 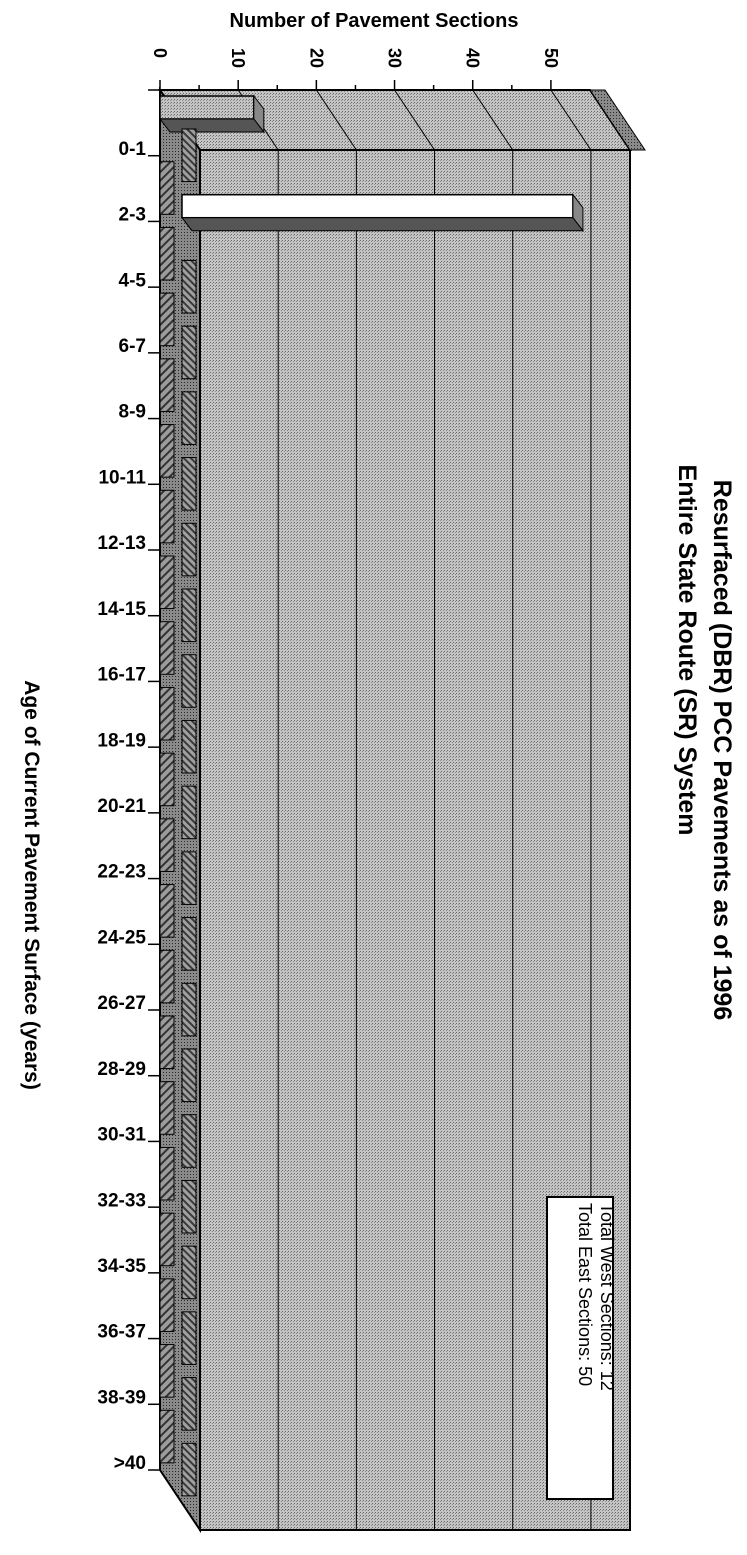 What do you see at coordinates (121, 1135) in the screenshot?
I see `y-tick-label-15: 30-31` at bounding box center [121, 1135].